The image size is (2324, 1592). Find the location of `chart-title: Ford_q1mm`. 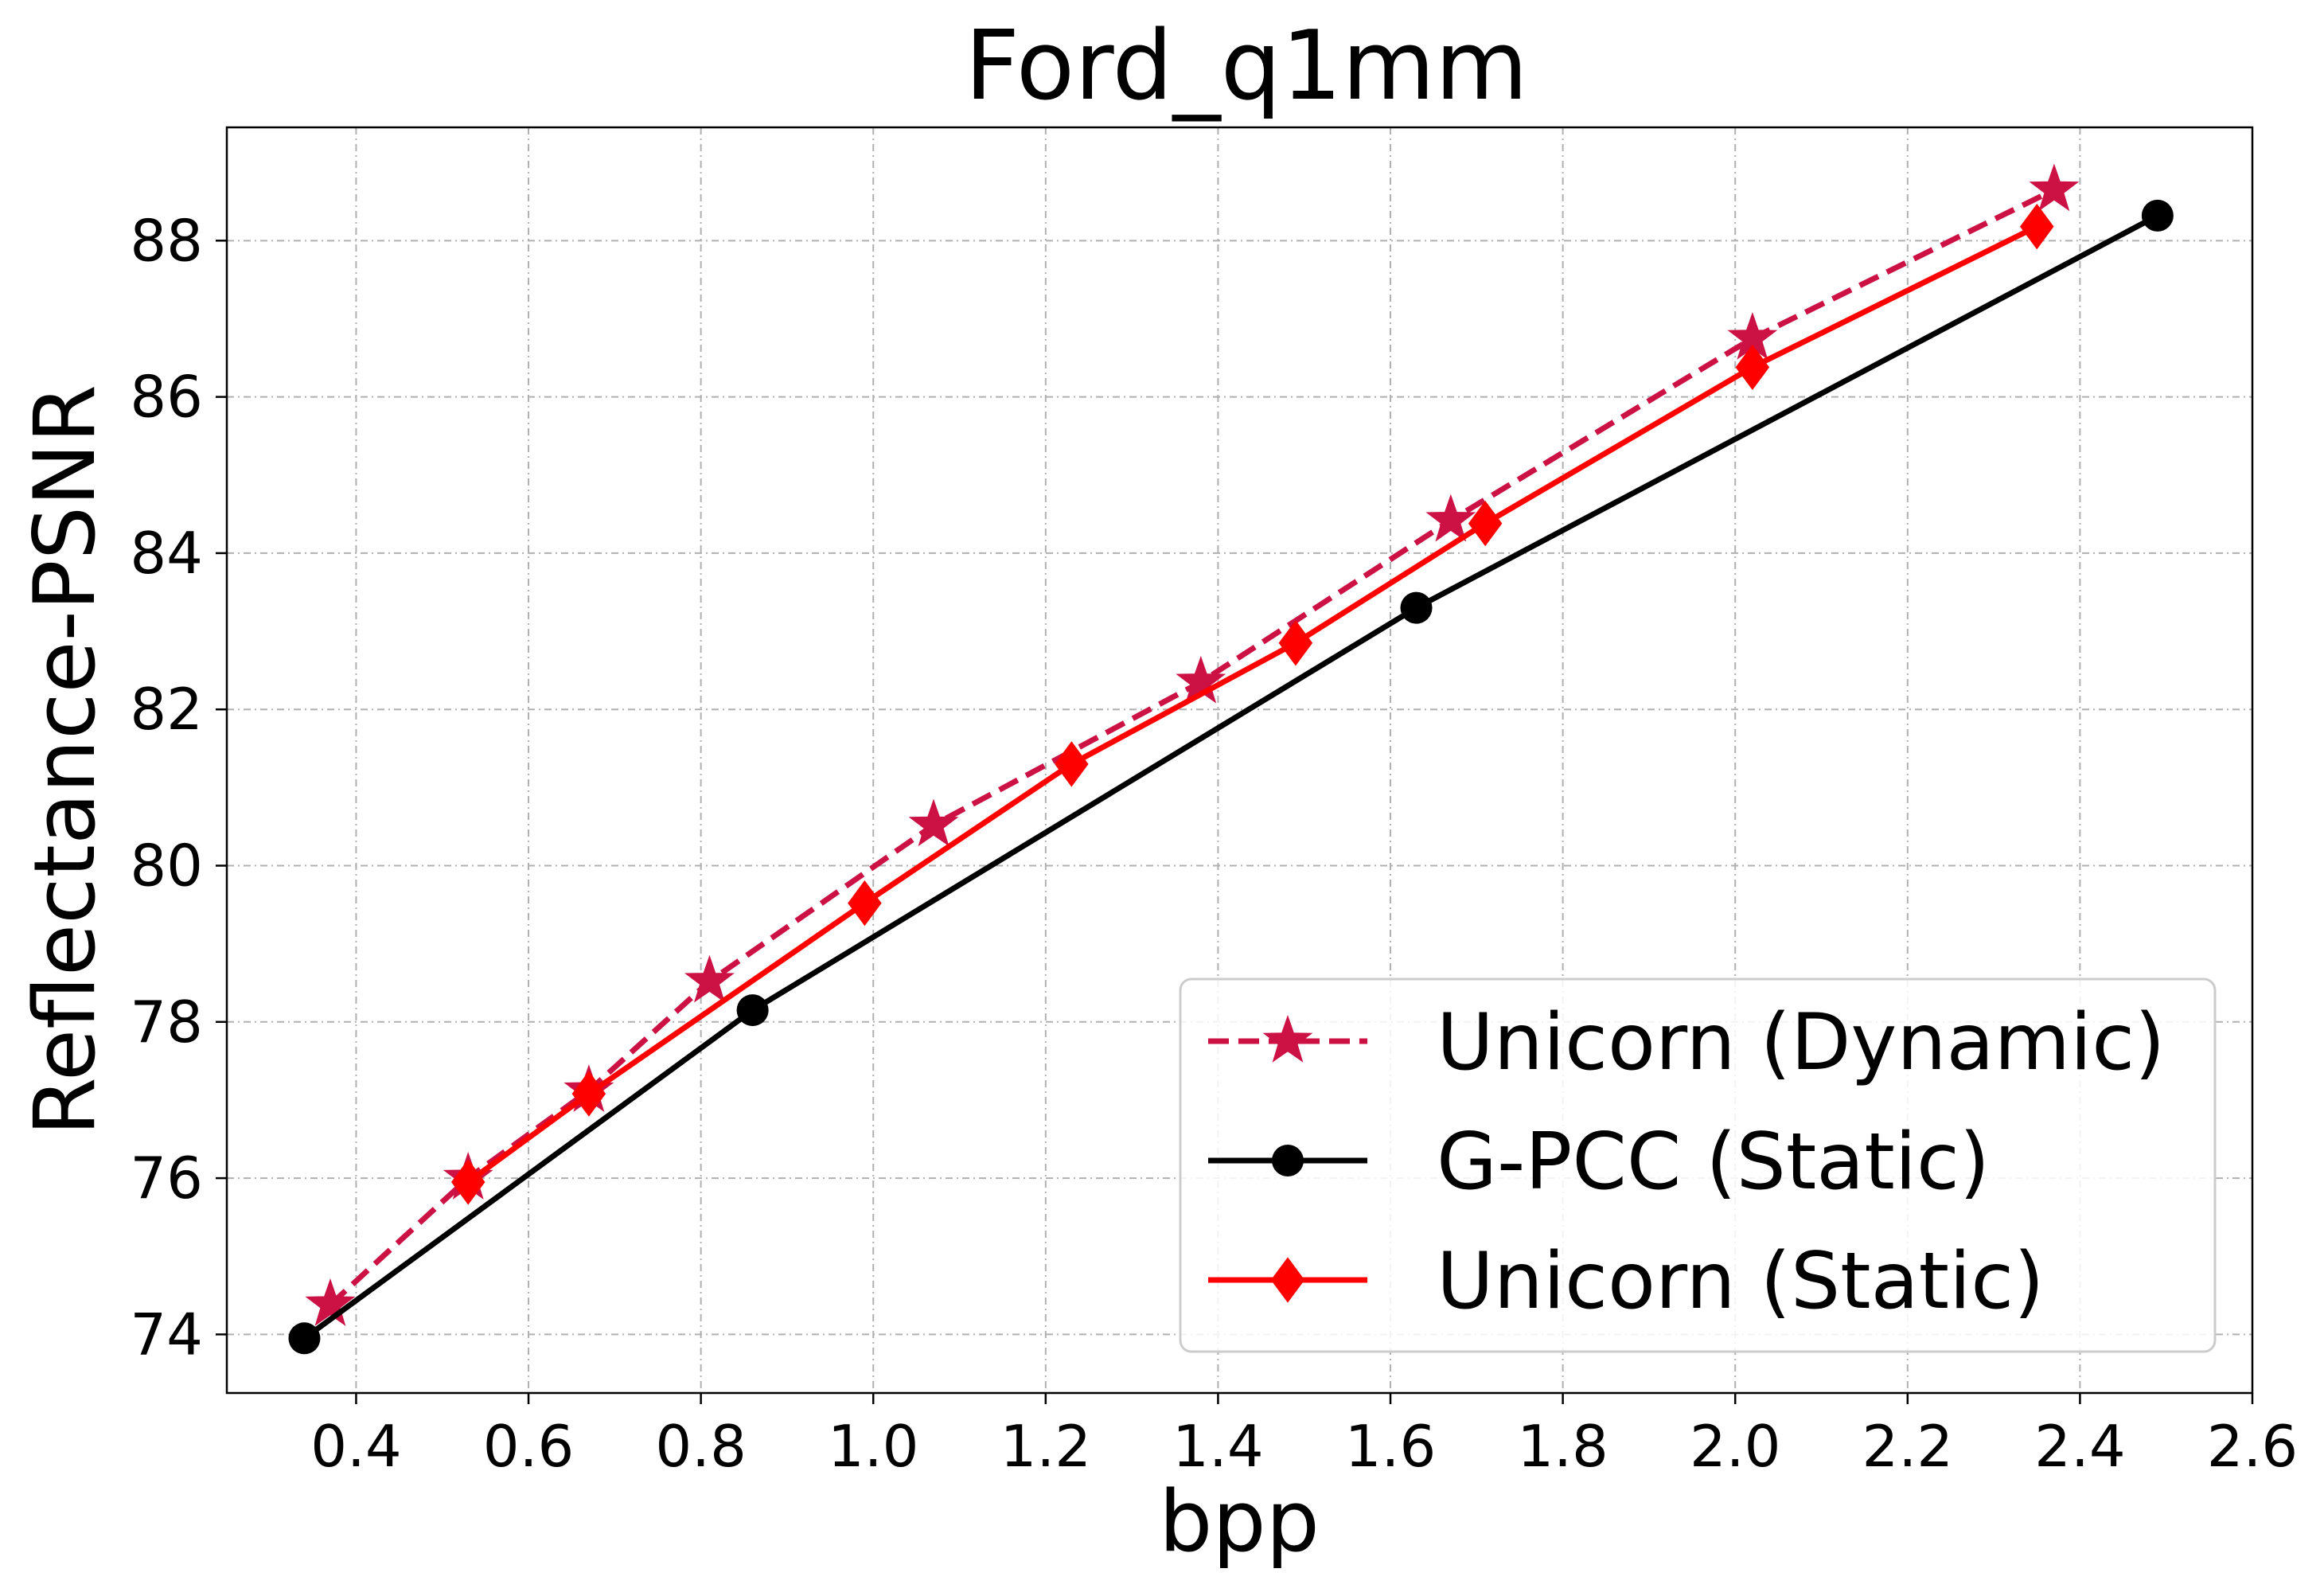

chart-title: Ford_q1mm is located at coordinates (1246, 66).